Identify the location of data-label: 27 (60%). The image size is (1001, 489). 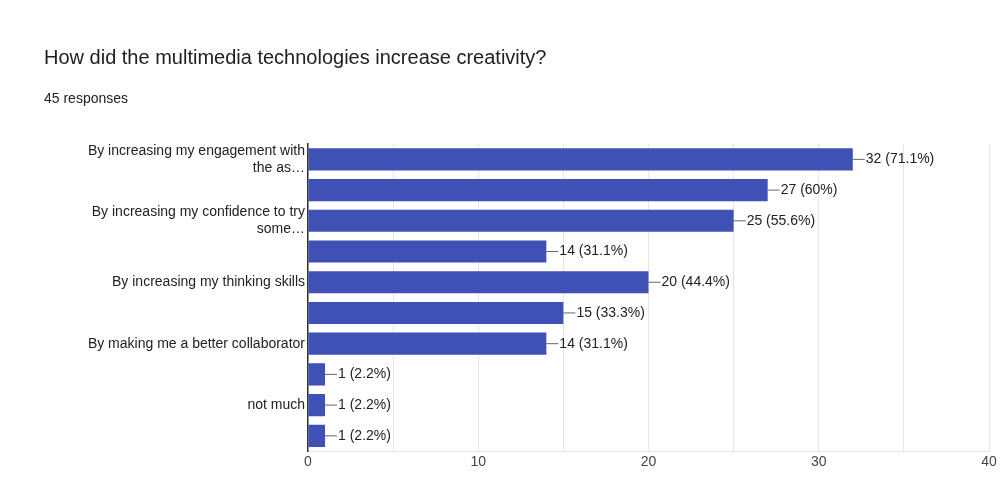
(809, 188).